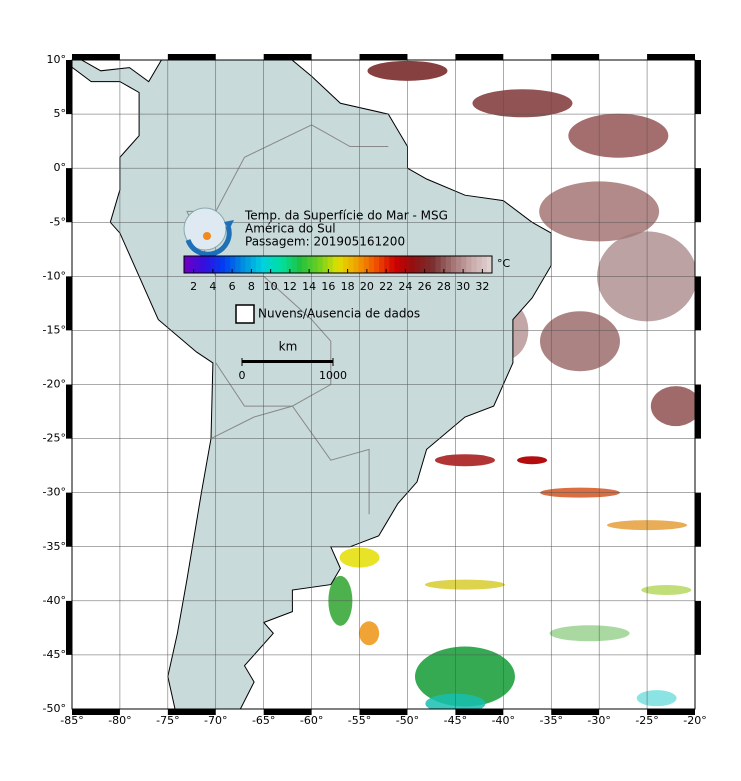 This screenshot has height=781, width=741. Describe the element at coordinates (54, 708) in the screenshot. I see `lat-tick-label: -50°` at that location.